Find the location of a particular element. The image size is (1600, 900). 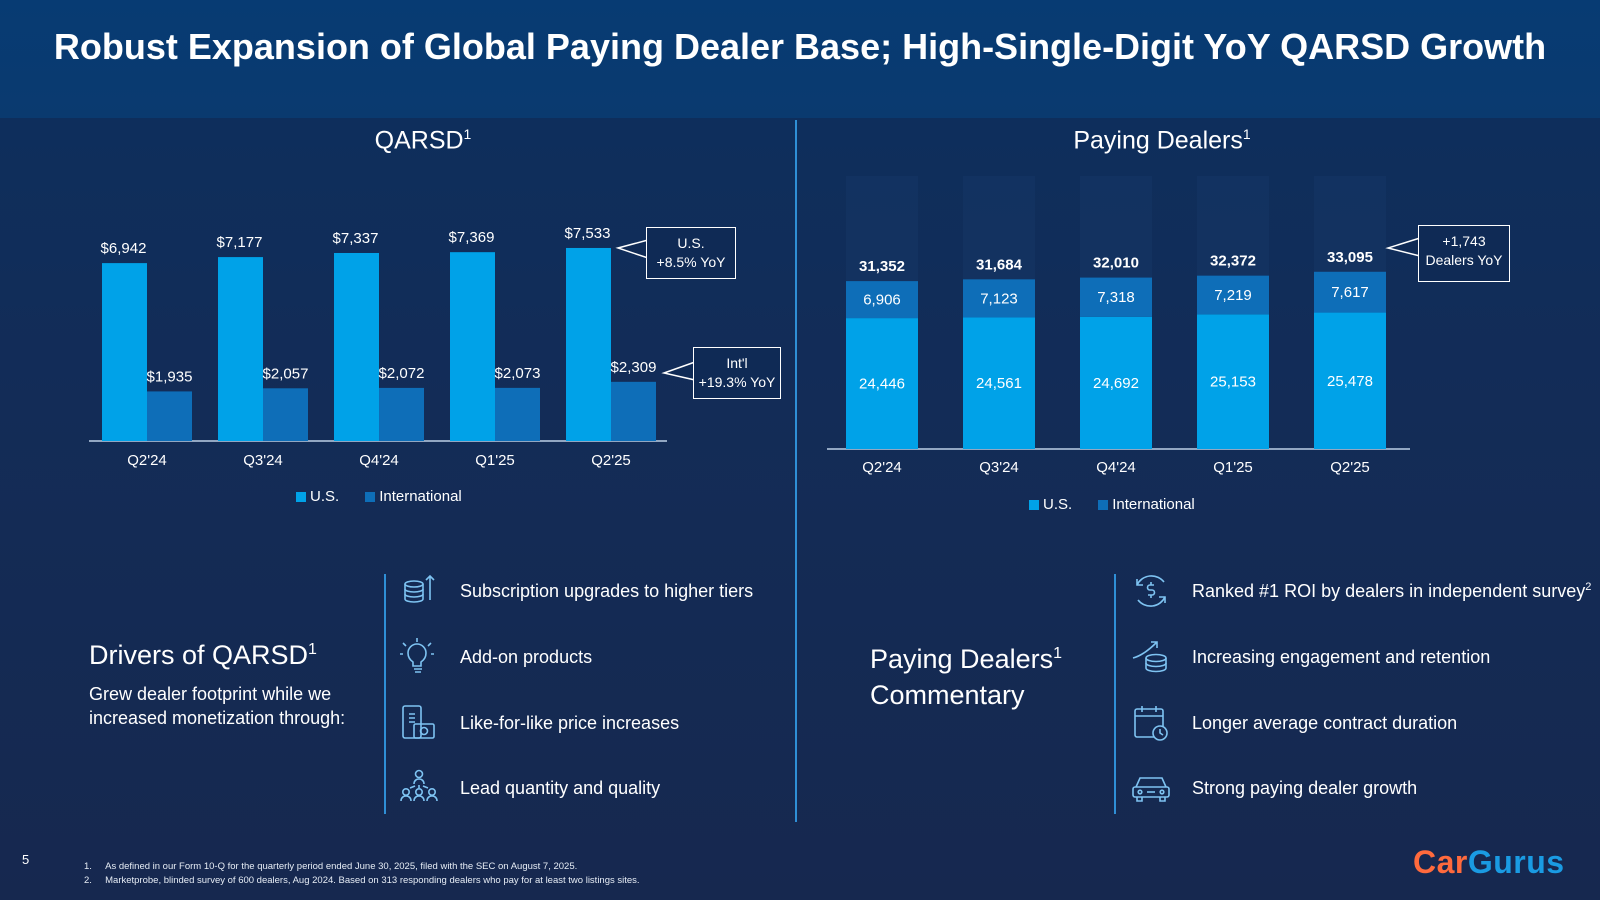

qarsd-label-us: $7,369 is located at coordinates (472, 237).